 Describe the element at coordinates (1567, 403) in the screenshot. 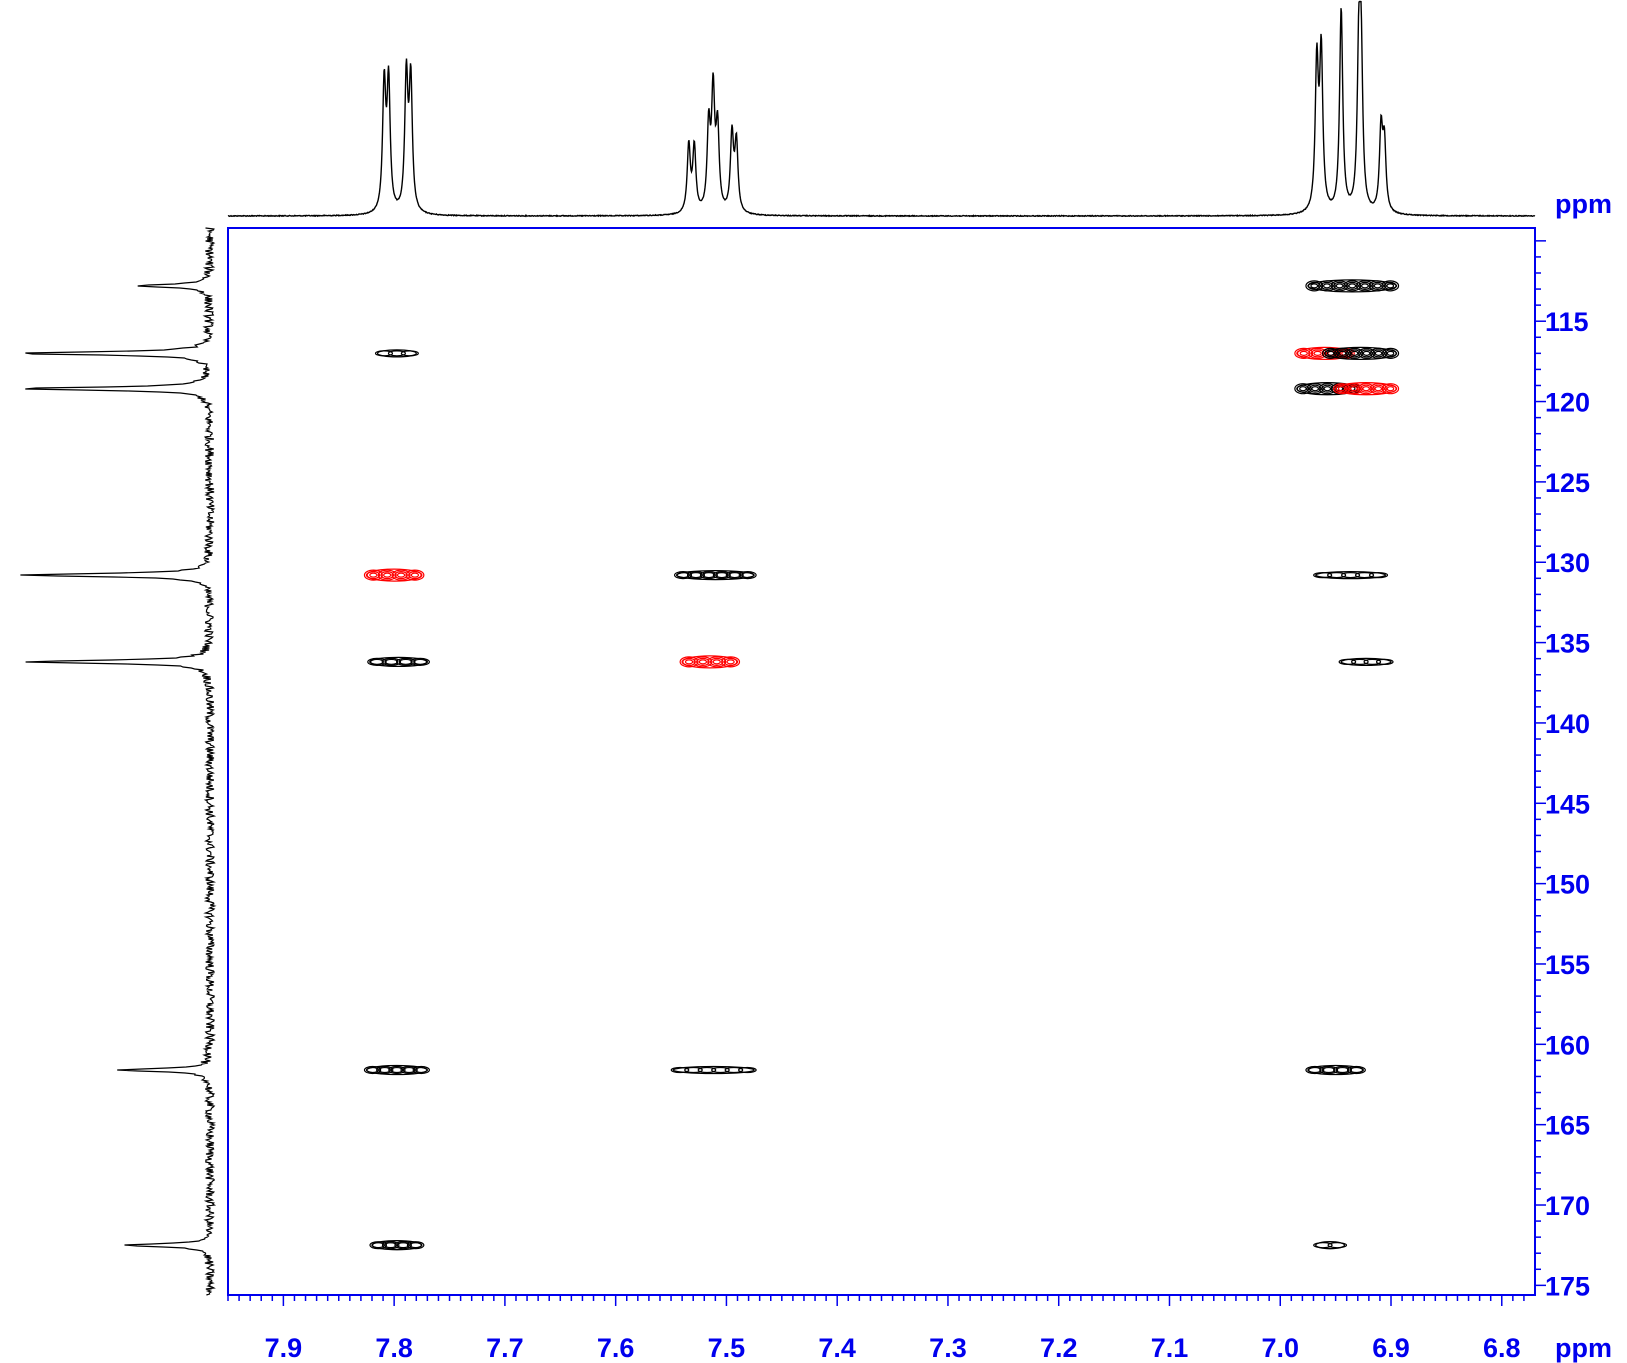

I see `y-tick-label: 120` at that location.